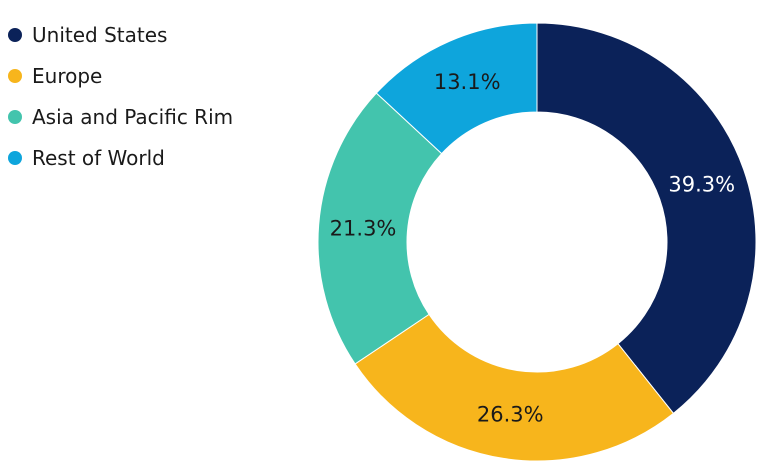  I want to click on legend-label-europe: Europe, so click(67, 75).